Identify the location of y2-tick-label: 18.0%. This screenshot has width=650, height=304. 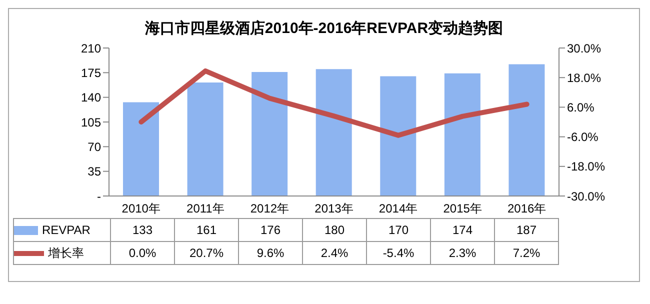
(584, 77).